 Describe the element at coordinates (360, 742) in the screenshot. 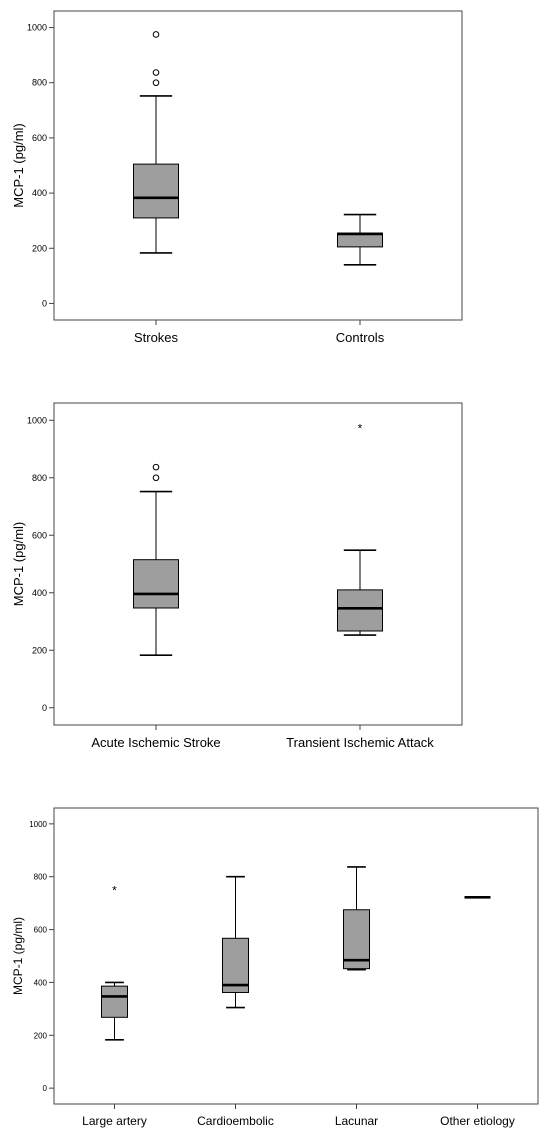

I see `x-tick-label: Transient Ischemic Attack` at that location.